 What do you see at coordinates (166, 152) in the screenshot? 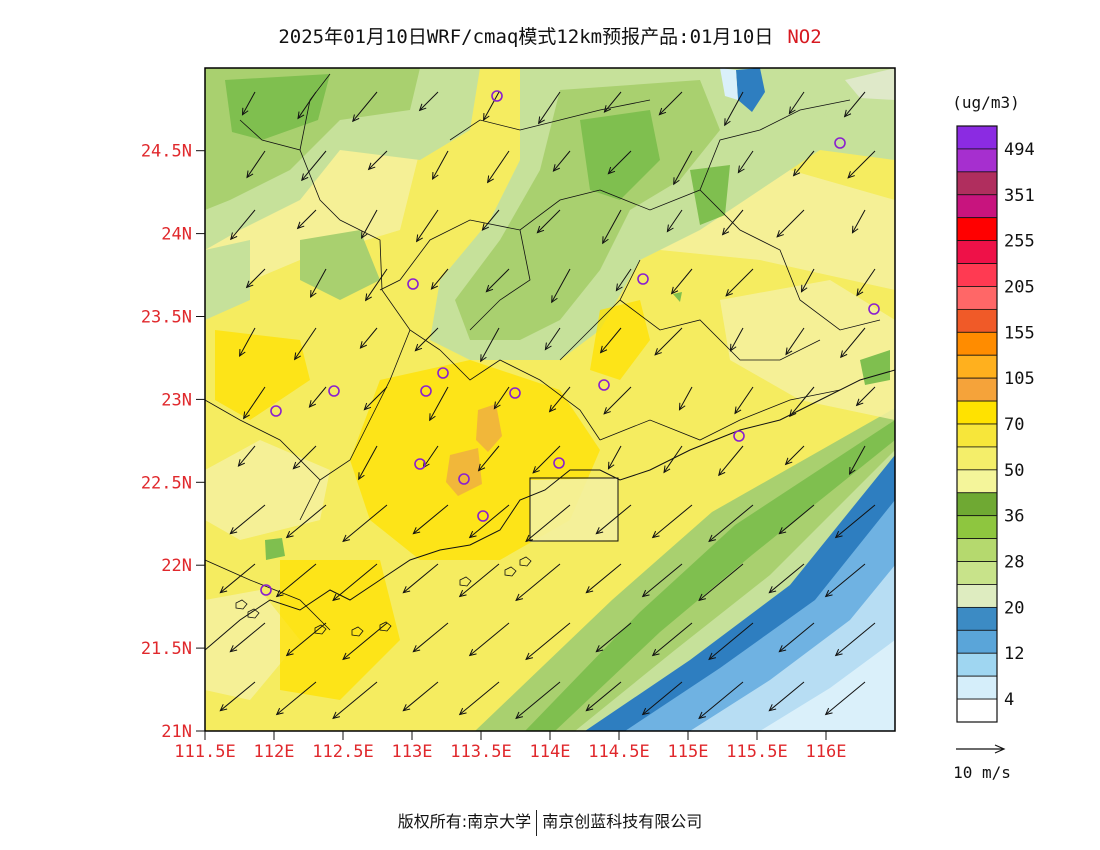
I see `lat-tick-label: 24.5N` at bounding box center [166, 152].